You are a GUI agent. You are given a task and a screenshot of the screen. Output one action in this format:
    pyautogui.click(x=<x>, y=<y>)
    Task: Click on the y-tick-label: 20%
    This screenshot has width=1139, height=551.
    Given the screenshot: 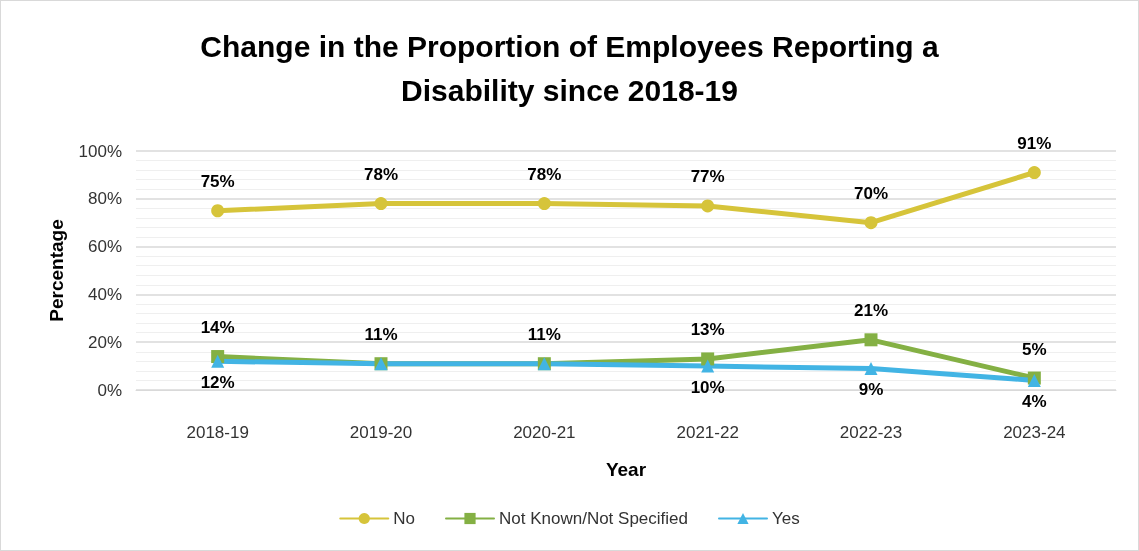 What is the action you would take?
    pyautogui.click(x=104, y=342)
    